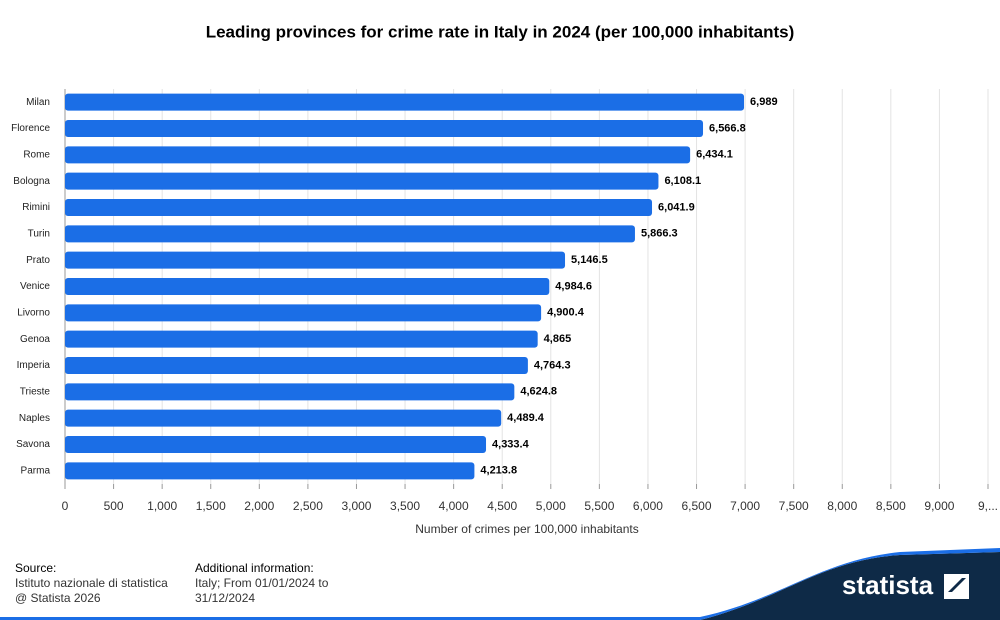  What do you see at coordinates (599, 506) in the screenshot?
I see `x-tick-label: 5,500` at bounding box center [599, 506].